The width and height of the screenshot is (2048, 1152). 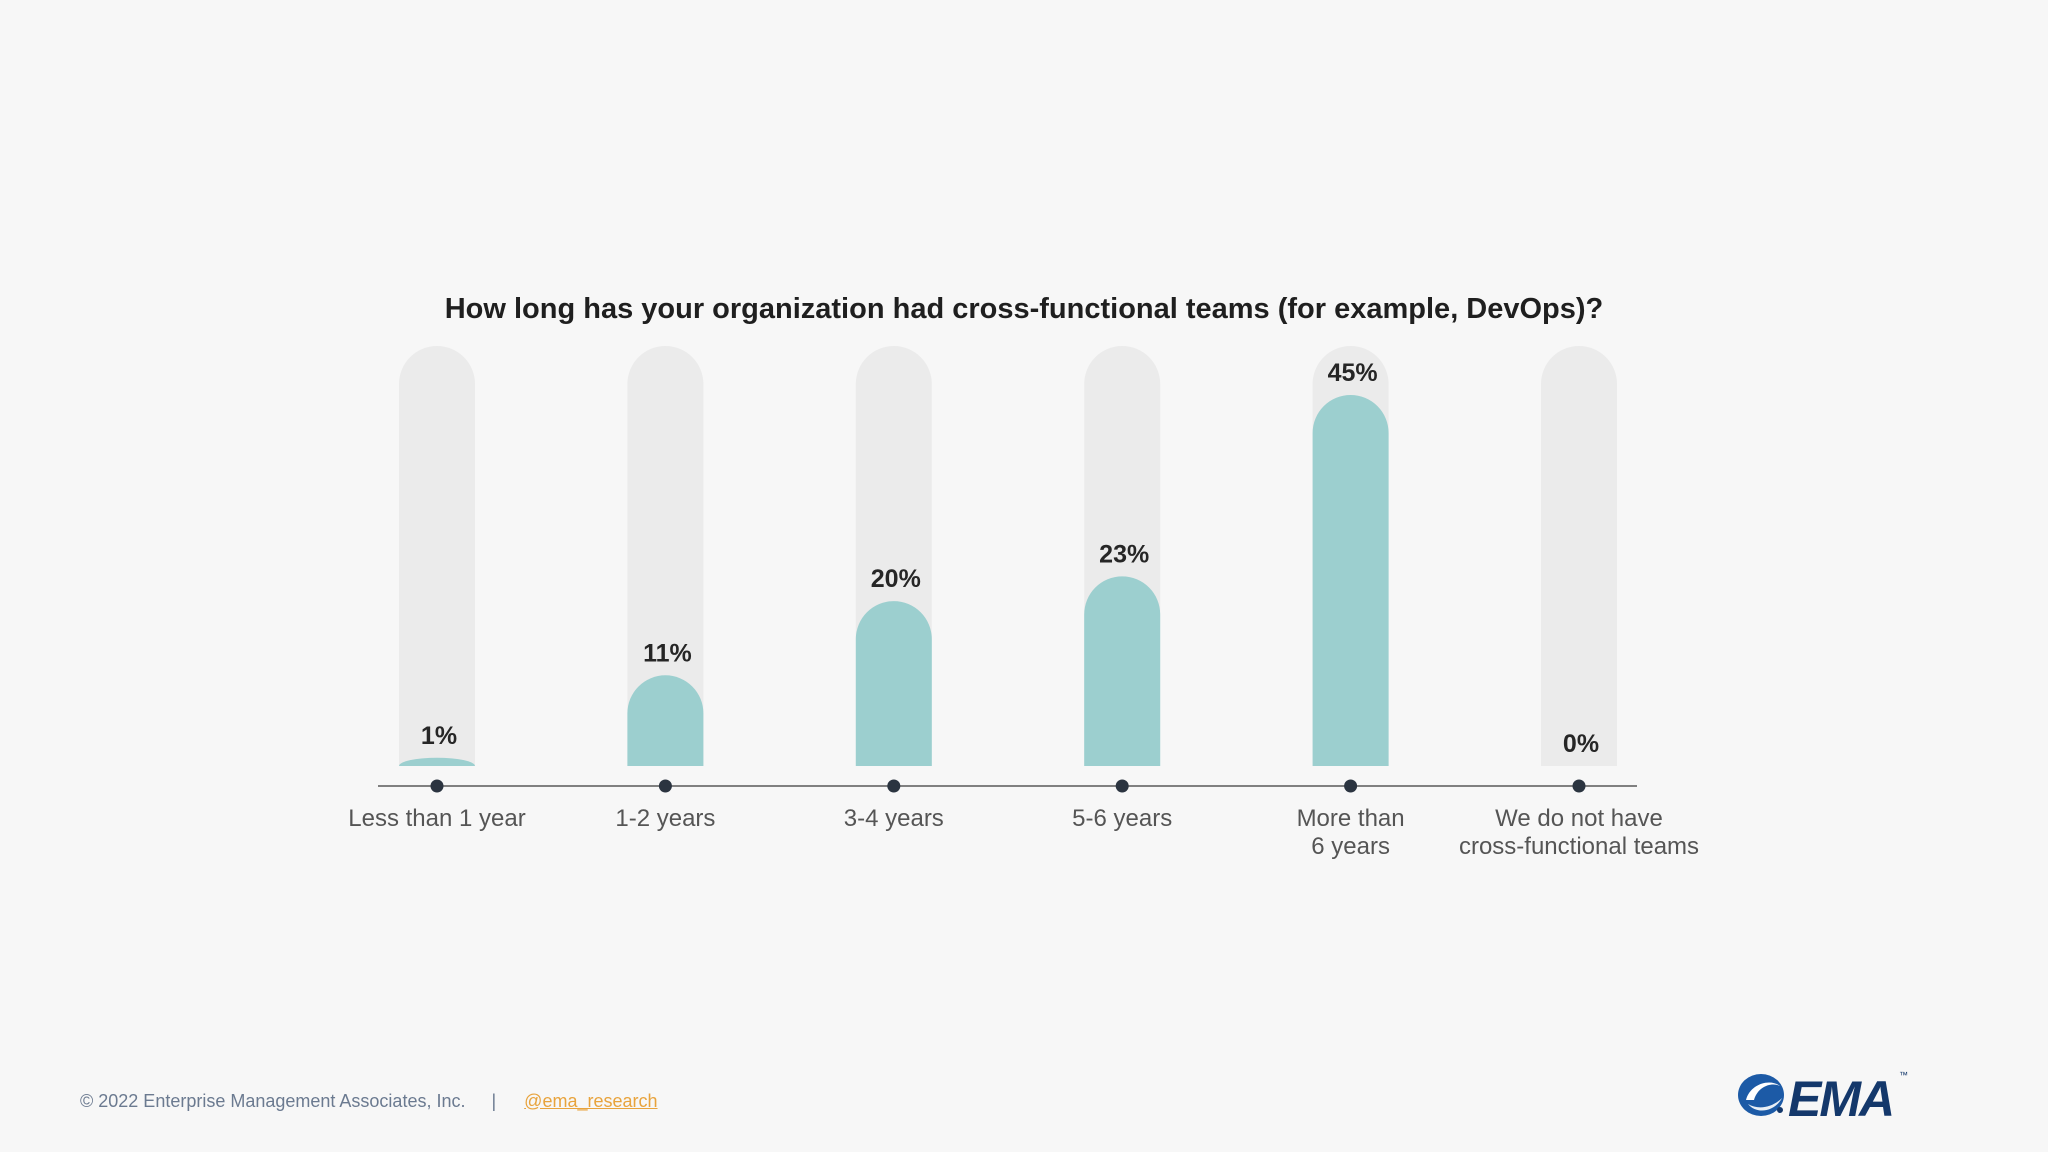 What do you see at coordinates (1122, 818) in the screenshot?
I see `tick-label: 5-6 years` at bounding box center [1122, 818].